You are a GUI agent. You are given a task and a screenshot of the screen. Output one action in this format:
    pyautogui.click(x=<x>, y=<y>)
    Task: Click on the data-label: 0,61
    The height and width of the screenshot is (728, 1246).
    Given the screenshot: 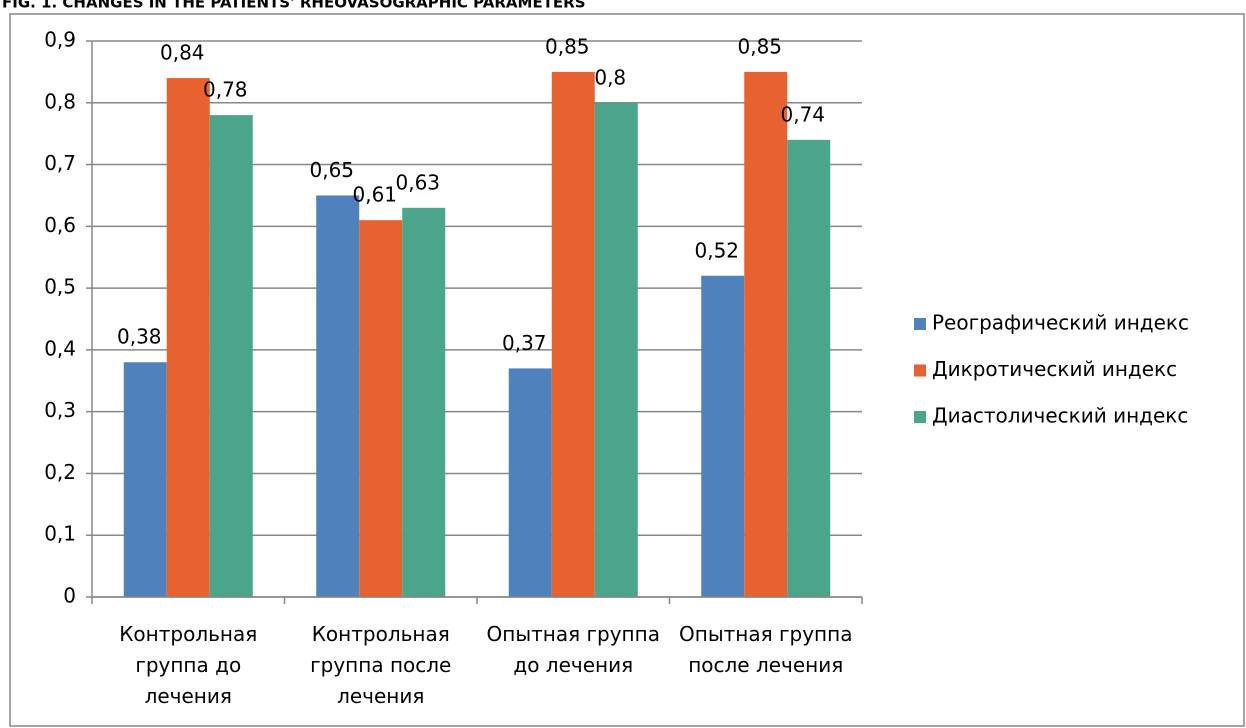 What is the action you would take?
    pyautogui.click(x=374, y=195)
    